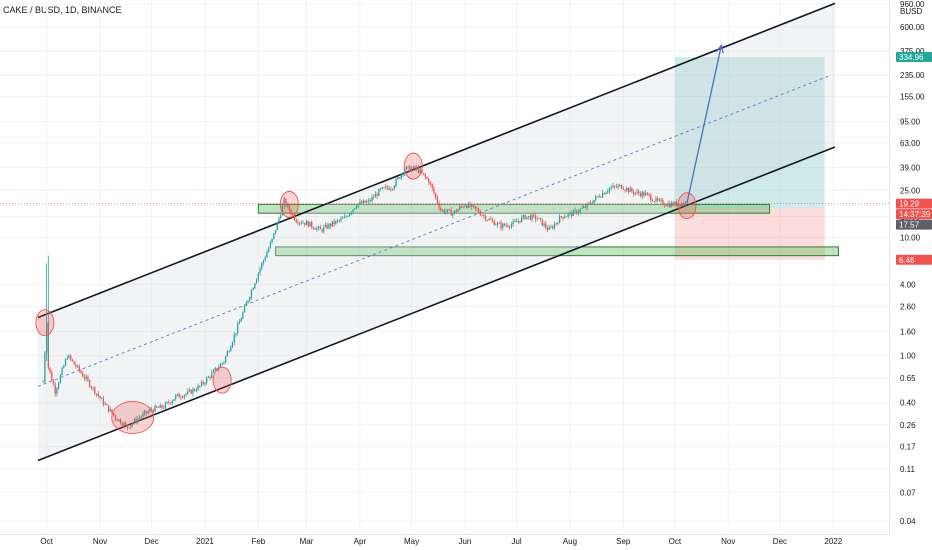 The image size is (932, 550). What do you see at coordinates (912, 27) in the screenshot?
I see `price-tick-label: 600.00` at bounding box center [912, 27].